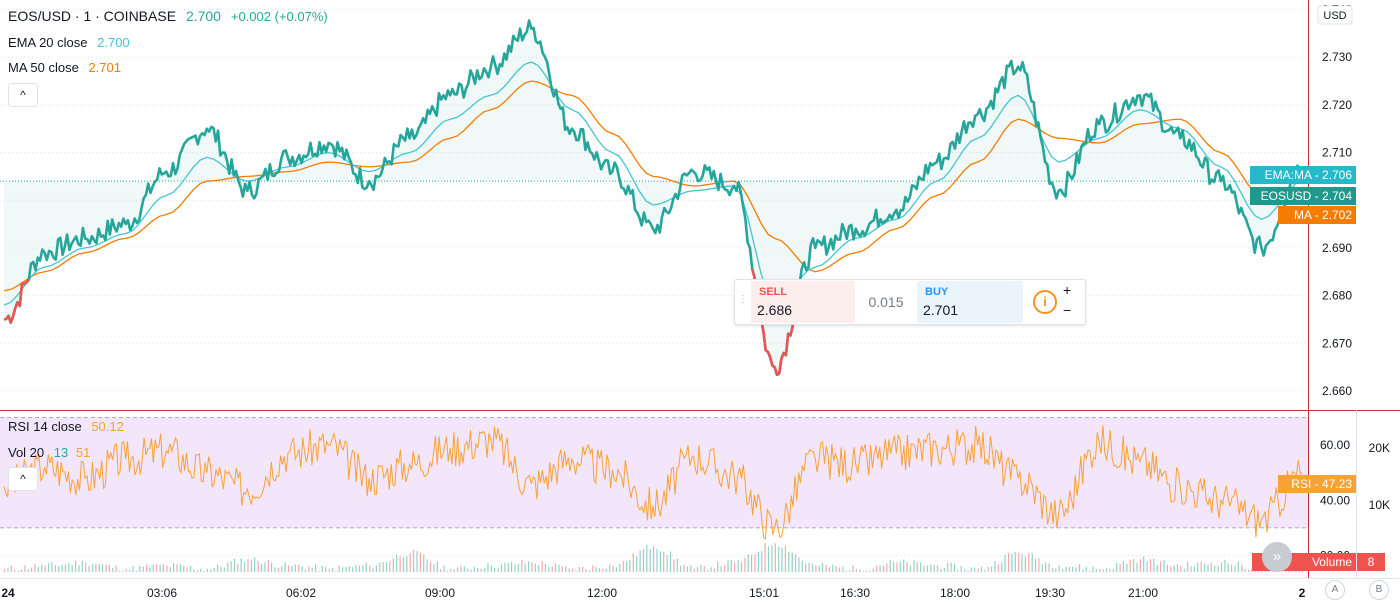  Describe the element at coordinates (1335, 590) in the screenshot. I see `auto-scale-button: A` at that location.